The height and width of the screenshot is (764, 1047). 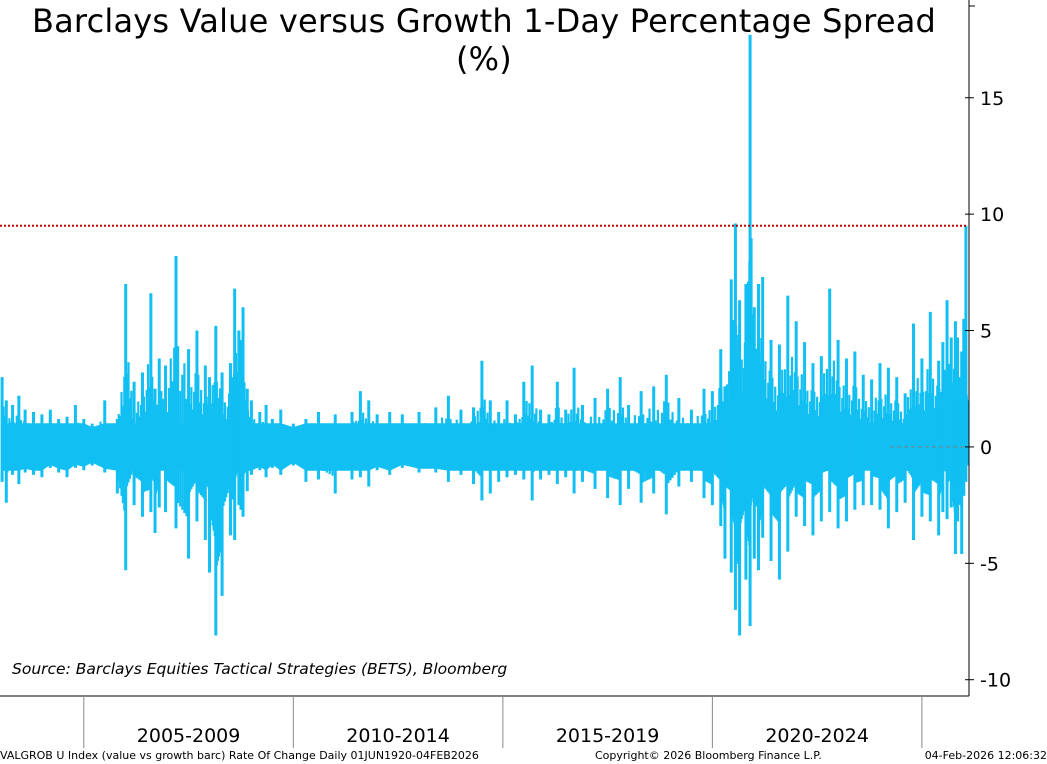 What do you see at coordinates (708, 755) in the screenshot?
I see `footer-copyright: Copyright© 2026 Bloomberg Finance L.P.` at bounding box center [708, 755].